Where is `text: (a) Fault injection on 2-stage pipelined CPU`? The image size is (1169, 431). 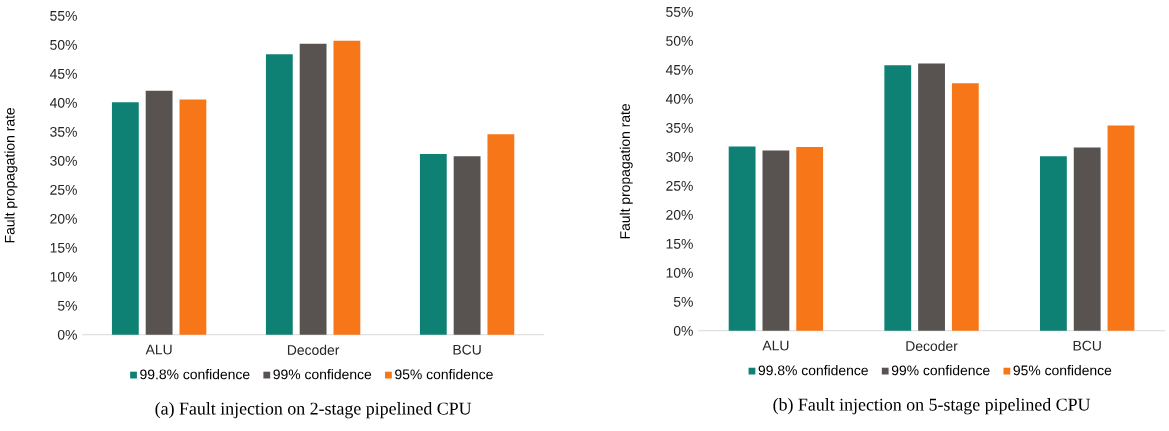
text: (a) Fault injection on 2-stage pipelined CPU is located at coordinates (313, 410).